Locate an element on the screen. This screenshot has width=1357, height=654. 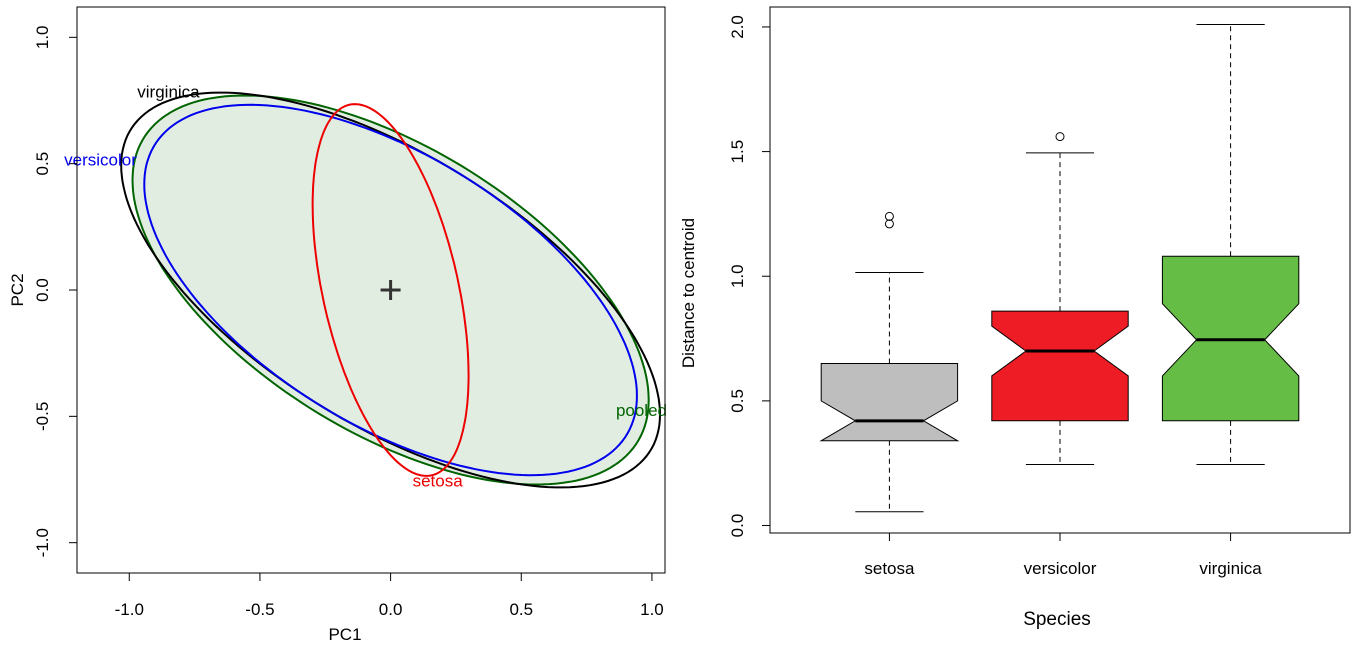
centroid-marker is located at coordinates (390, 290).